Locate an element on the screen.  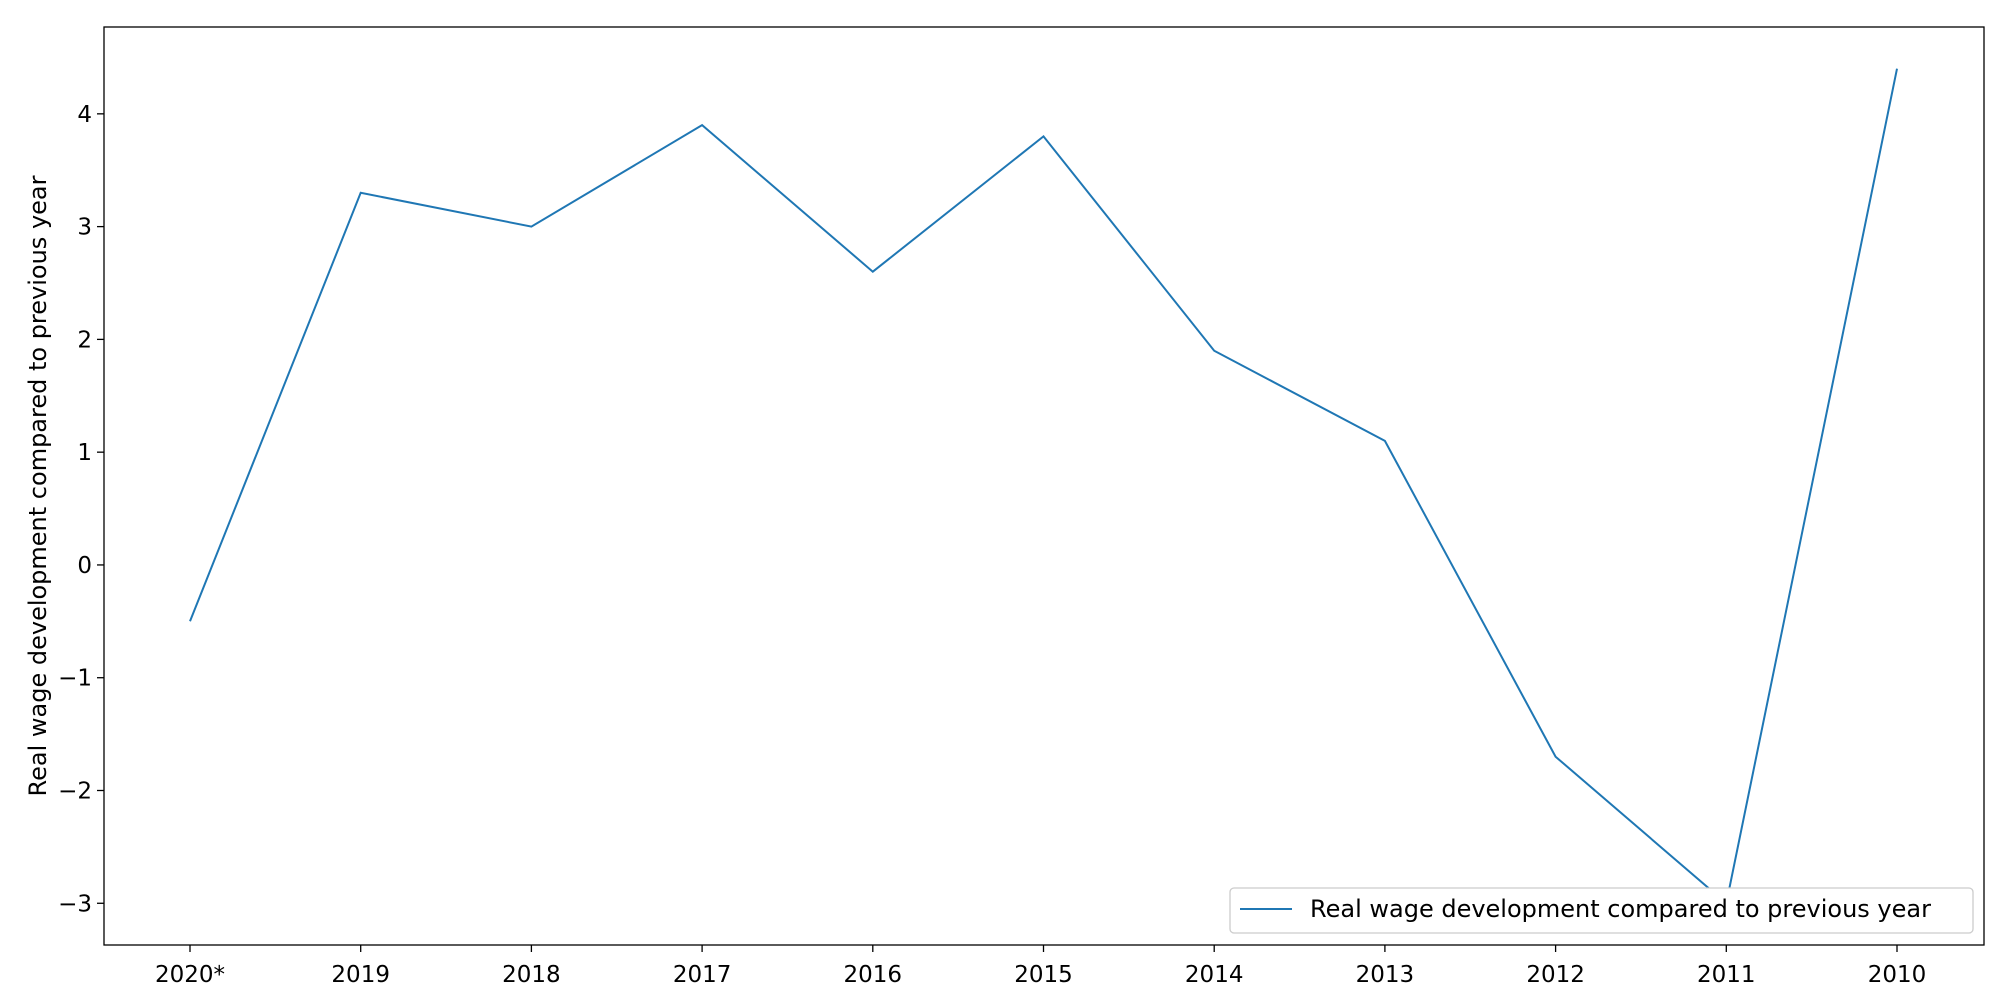
y-tick-label: −2 is located at coordinates (75, 791).